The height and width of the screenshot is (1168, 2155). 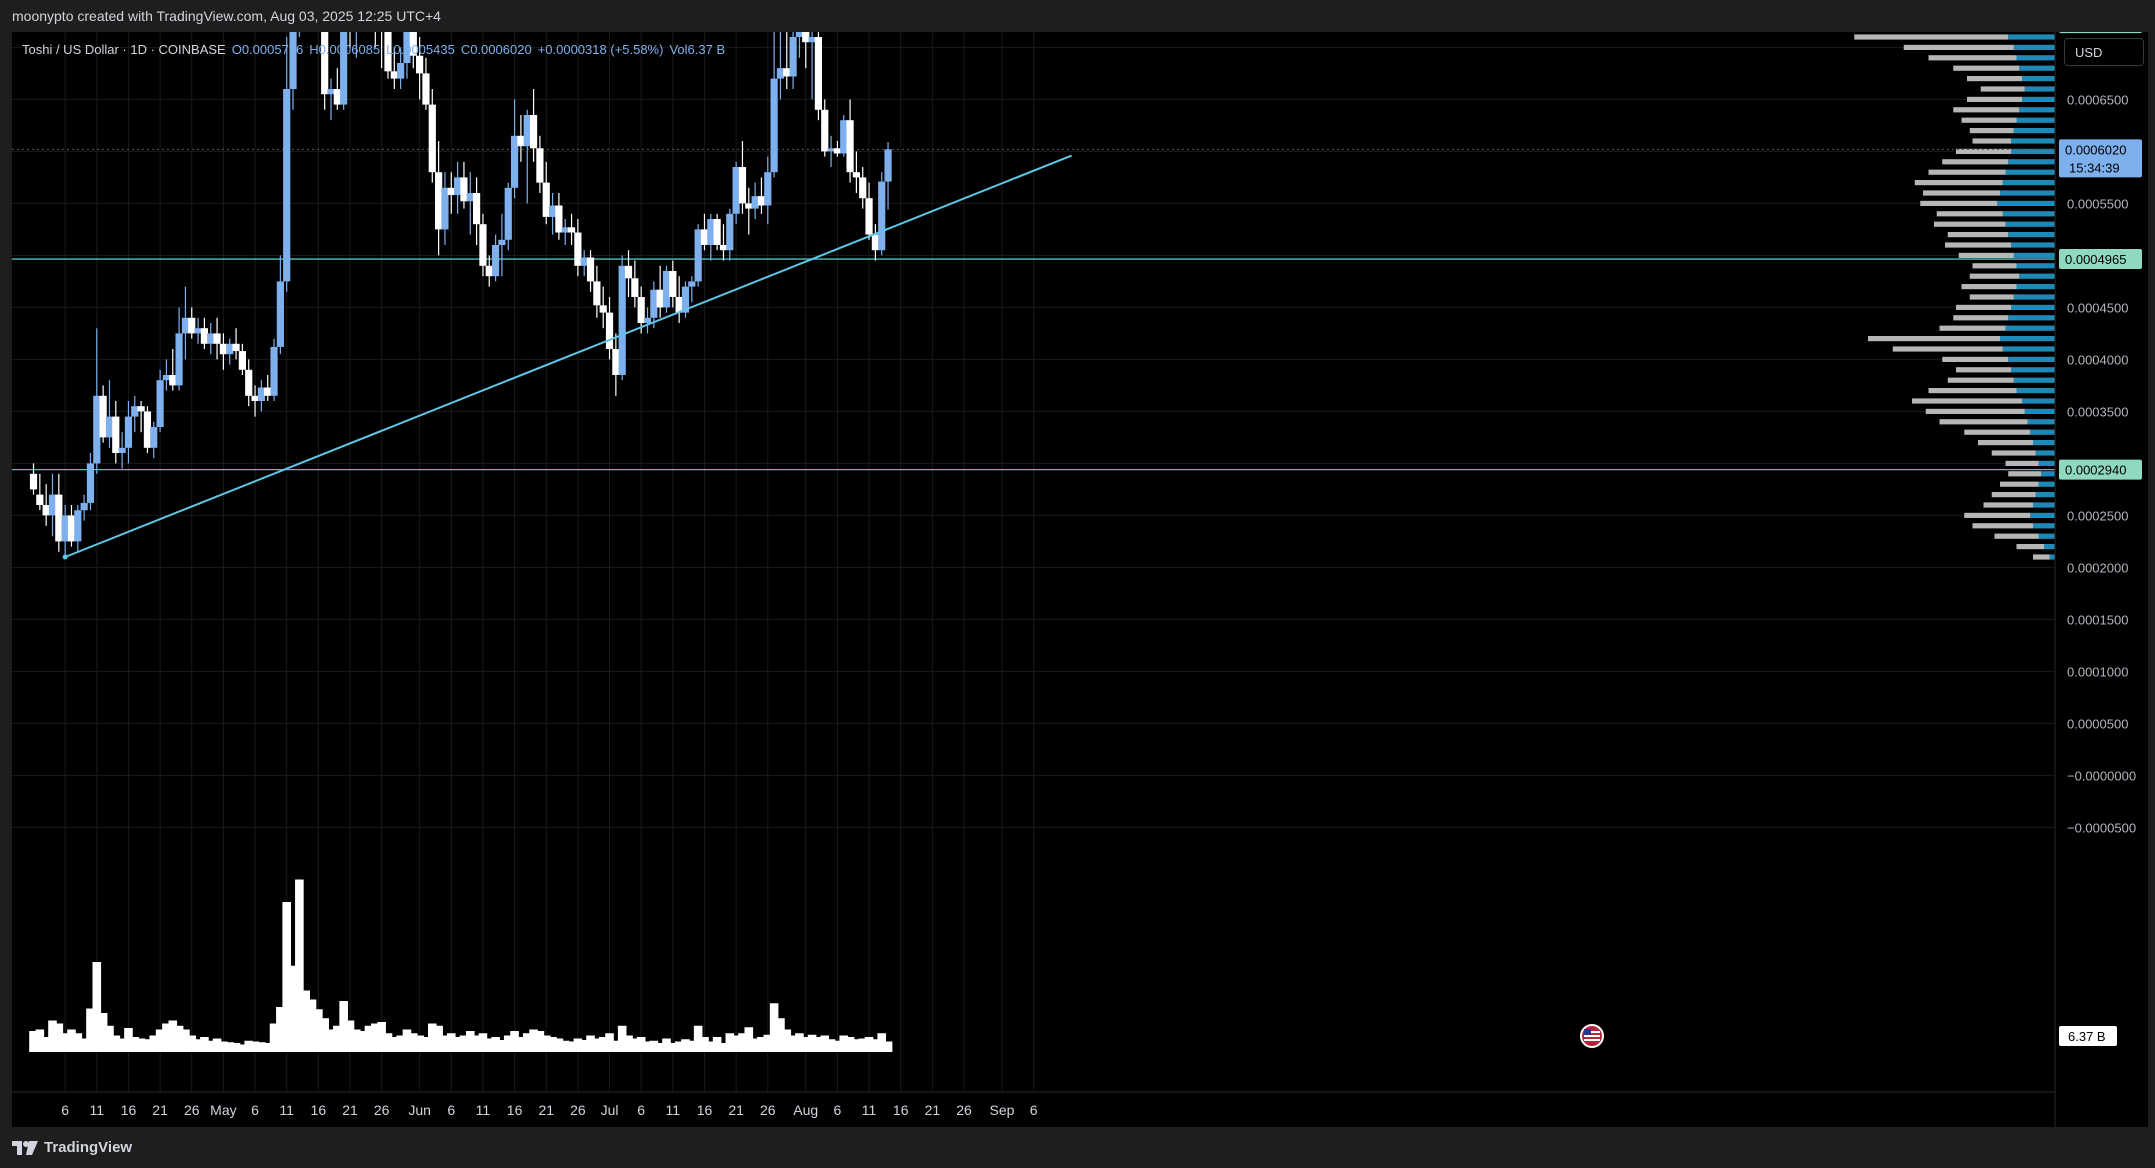 I want to click on legend-symbol: Toshi / US Dollar · 1D · COINBASE, so click(x=124, y=49).